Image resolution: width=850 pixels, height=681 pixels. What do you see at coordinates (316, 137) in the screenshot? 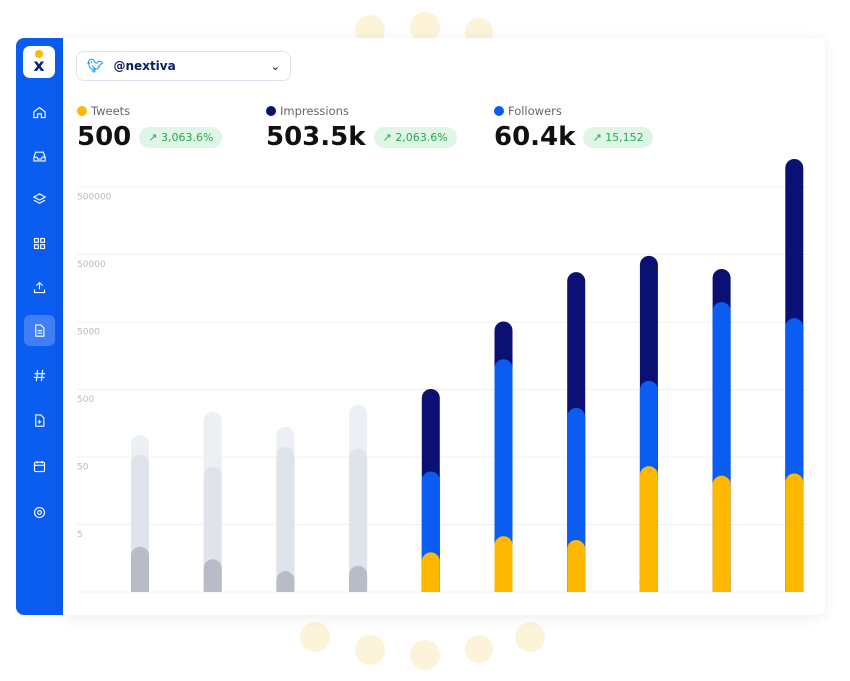
I see `stat-value: 503.5k` at bounding box center [316, 137].